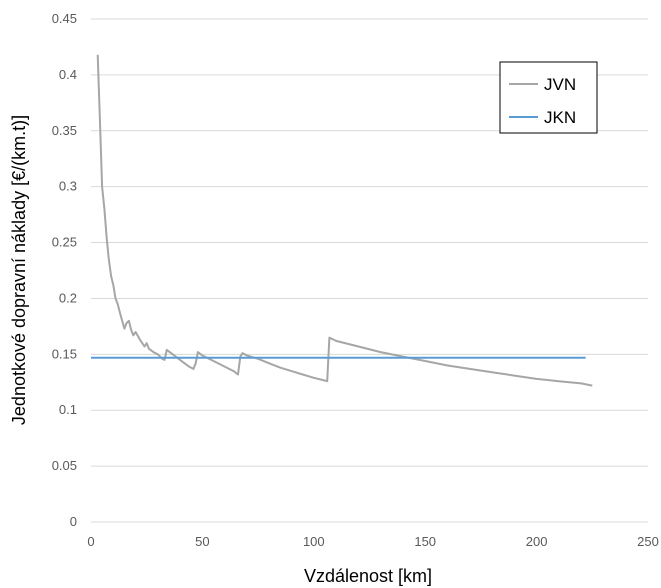  Describe the element at coordinates (425, 541) in the screenshot. I see `x-tick-label: 150` at that location.